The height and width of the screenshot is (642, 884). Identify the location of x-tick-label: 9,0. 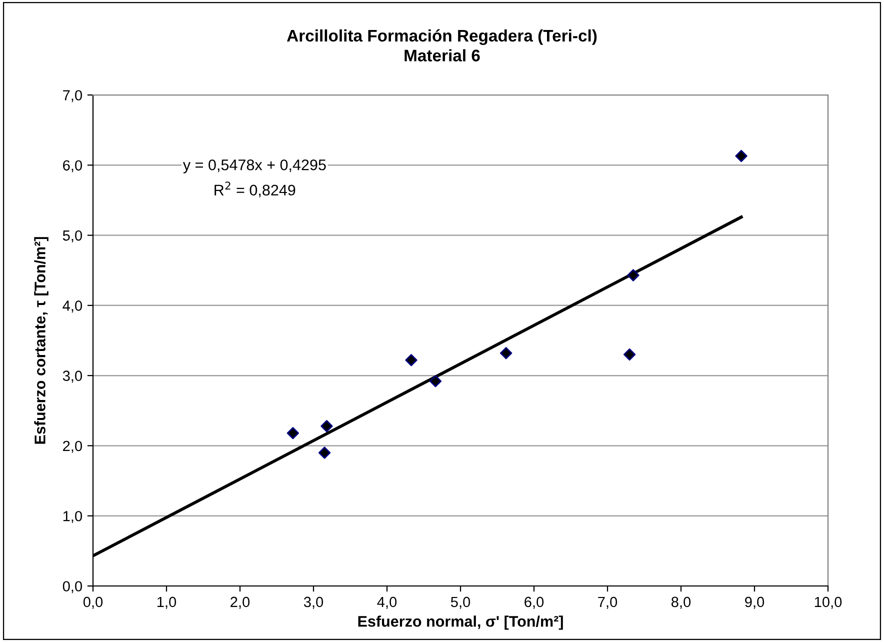
(754, 602).